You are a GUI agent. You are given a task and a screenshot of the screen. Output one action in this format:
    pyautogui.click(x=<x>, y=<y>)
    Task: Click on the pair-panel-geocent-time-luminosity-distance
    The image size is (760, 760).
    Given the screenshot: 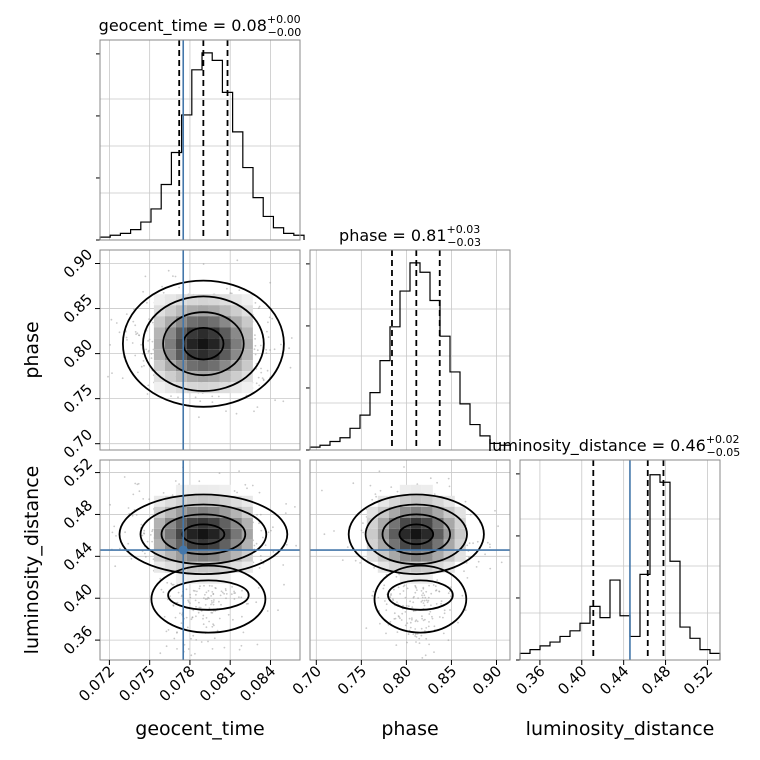 What is the action you would take?
    pyautogui.click(x=211, y=560)
    